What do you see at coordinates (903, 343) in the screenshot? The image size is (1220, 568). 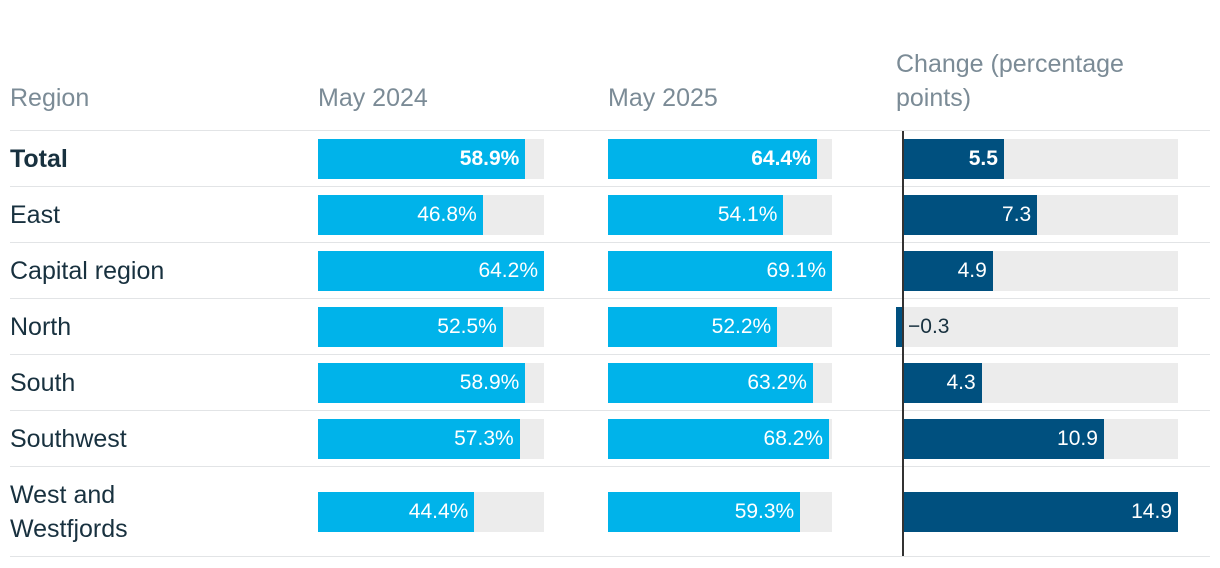 I see `zero-axis-line` at bounding box center [903, 343].